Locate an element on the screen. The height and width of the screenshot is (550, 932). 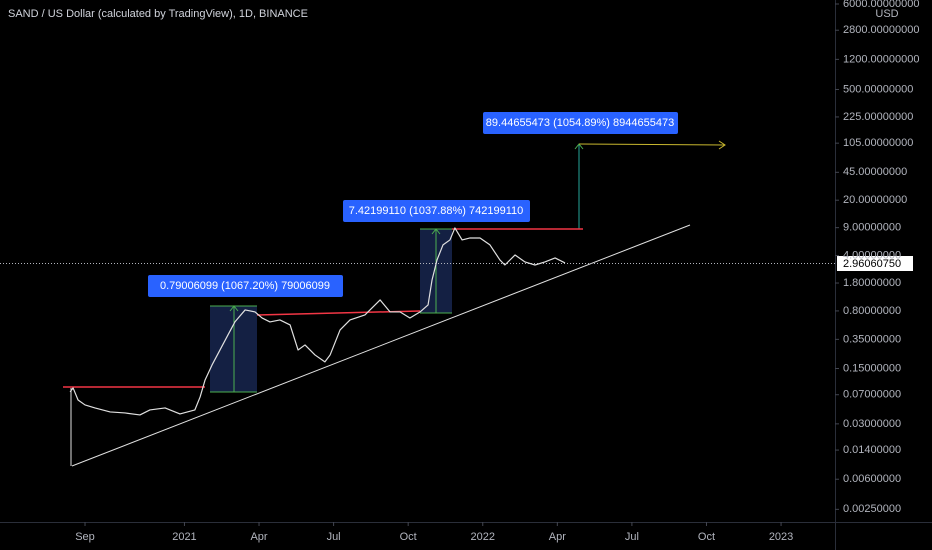
y-tick-label: 0.80000000 is located at coordinates (872, 311).